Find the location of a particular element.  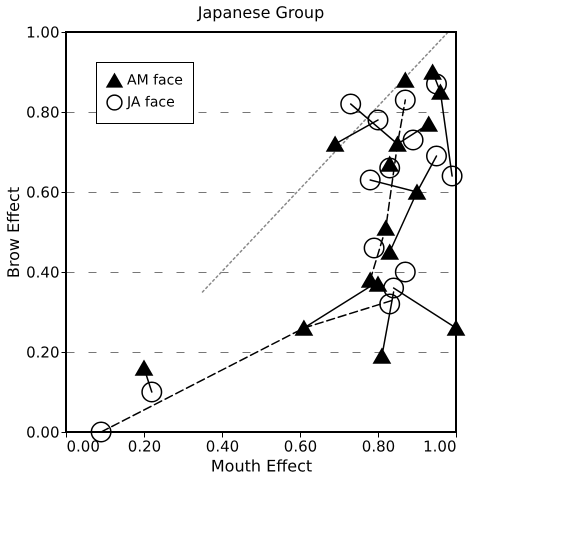

x-tick-label: 1.00 is located at coordinates (439, 447).